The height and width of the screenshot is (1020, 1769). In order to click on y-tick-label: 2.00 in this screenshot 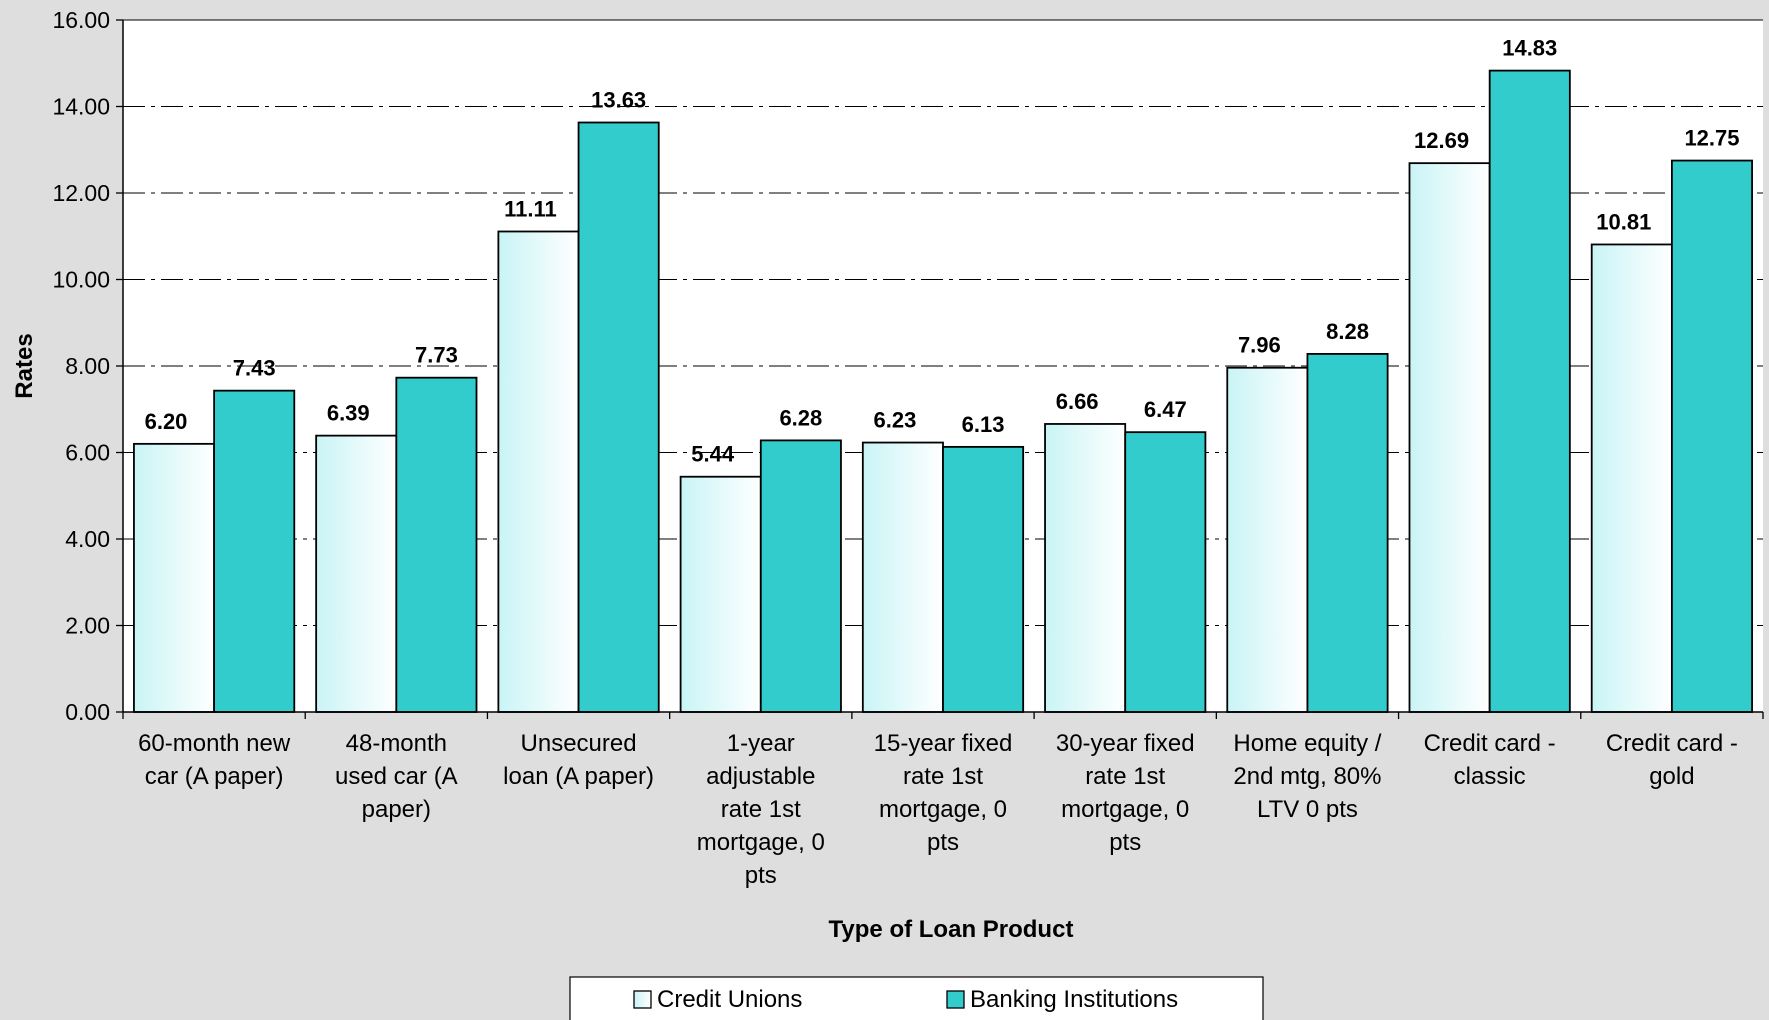, I will do `click(87, 626)`.